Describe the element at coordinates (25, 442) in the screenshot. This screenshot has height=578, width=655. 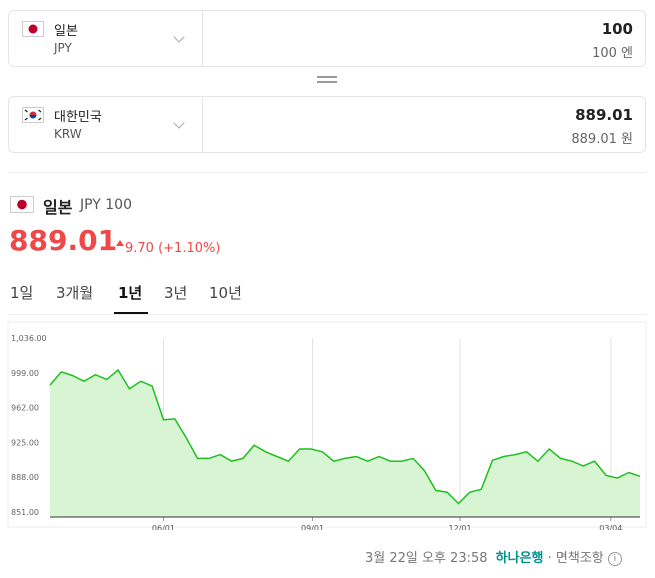
I see `y-tick-label: 925.00` at that location.